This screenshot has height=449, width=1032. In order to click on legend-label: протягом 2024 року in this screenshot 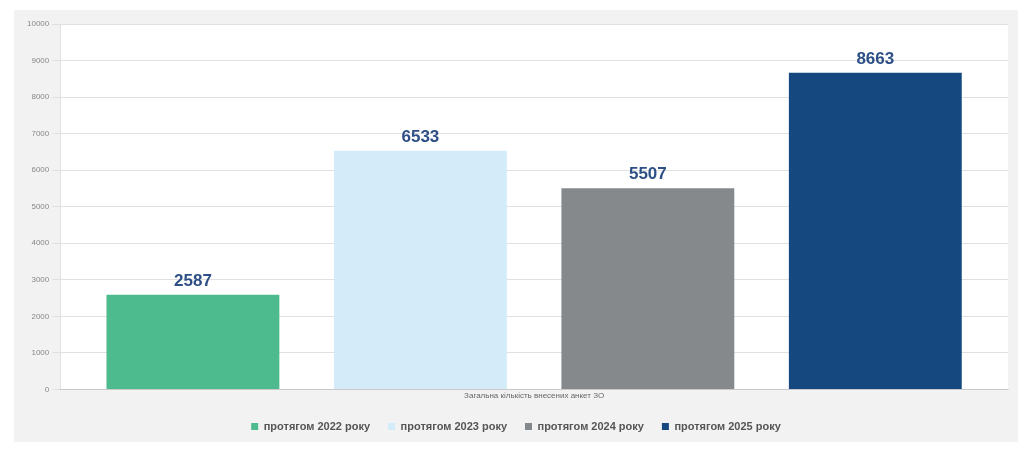, I will do `click(591, 425)`.